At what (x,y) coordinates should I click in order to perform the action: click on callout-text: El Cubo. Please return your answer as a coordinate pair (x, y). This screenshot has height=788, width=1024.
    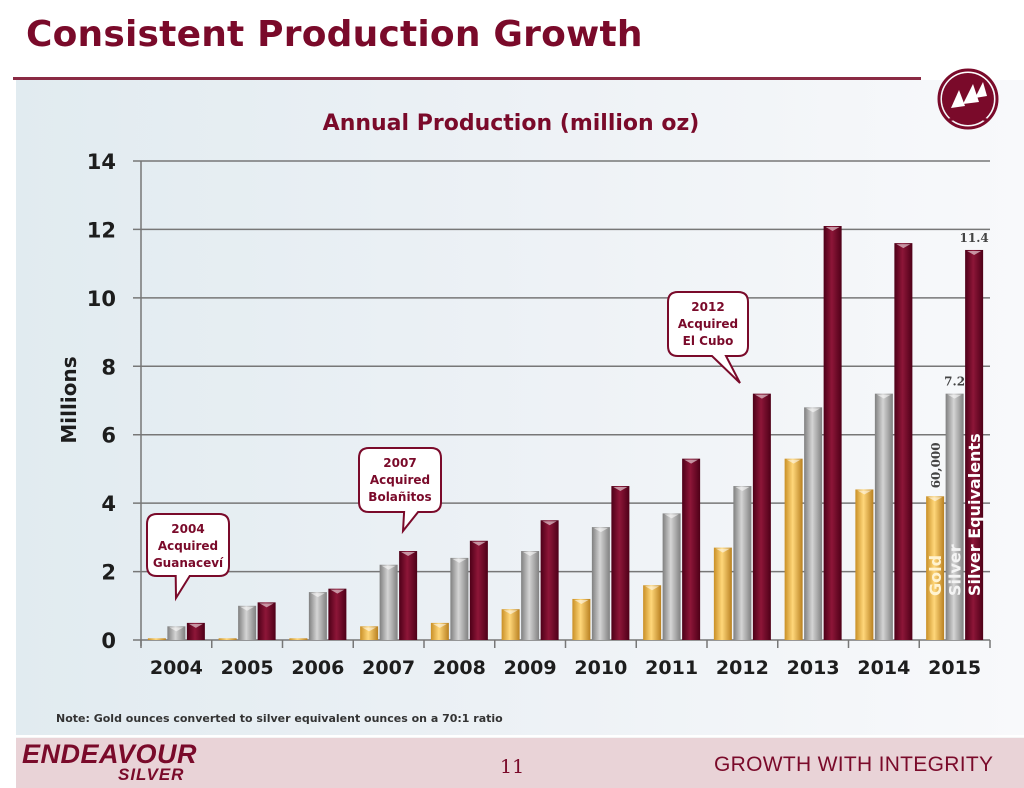
    Looking at the image, I should click on (708, 341).